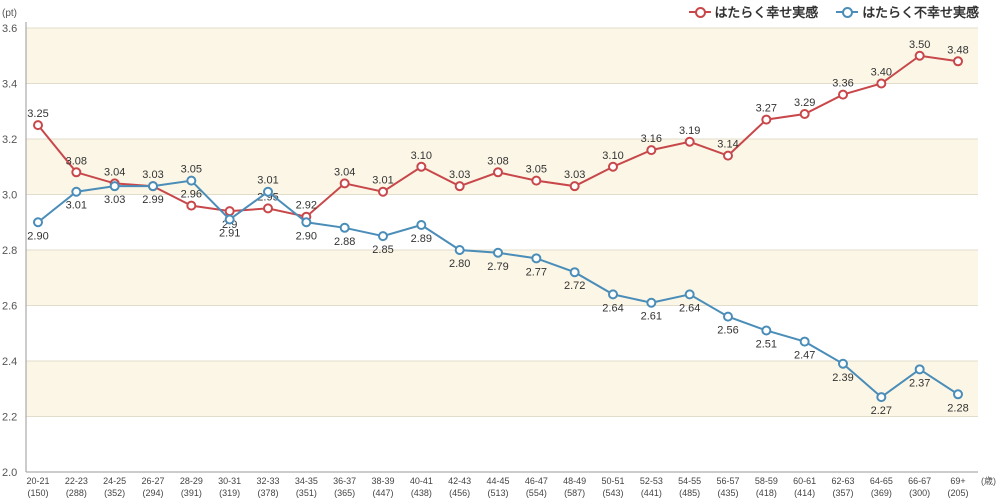 Image resolution: width=997 pixels, height=500 pixels. Describe the element at coordinates (919, 481) in the screenshot. I see `x-tick-label: 66-67` at that location.